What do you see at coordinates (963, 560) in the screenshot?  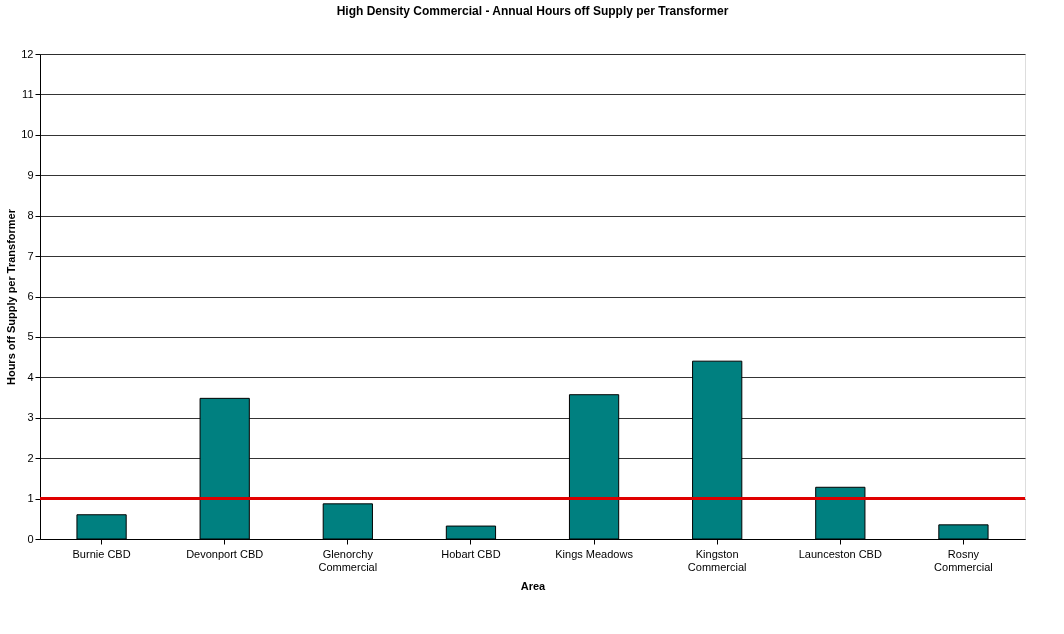 I see `x-tick-label: Rosny Commercial` at bounding box center [963, 560].